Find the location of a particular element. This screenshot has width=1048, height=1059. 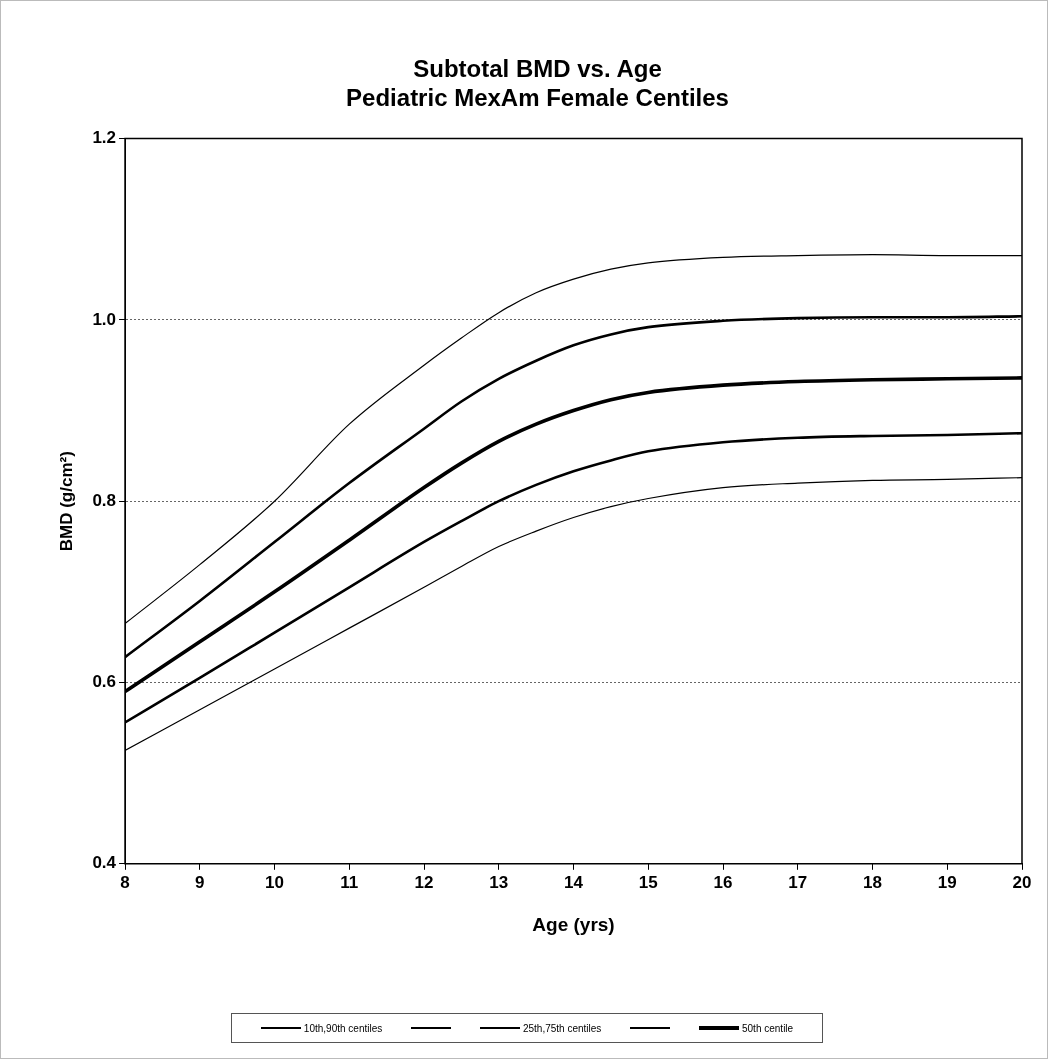

y-tick-label: 1.2 is located at coordinates (104, 138).